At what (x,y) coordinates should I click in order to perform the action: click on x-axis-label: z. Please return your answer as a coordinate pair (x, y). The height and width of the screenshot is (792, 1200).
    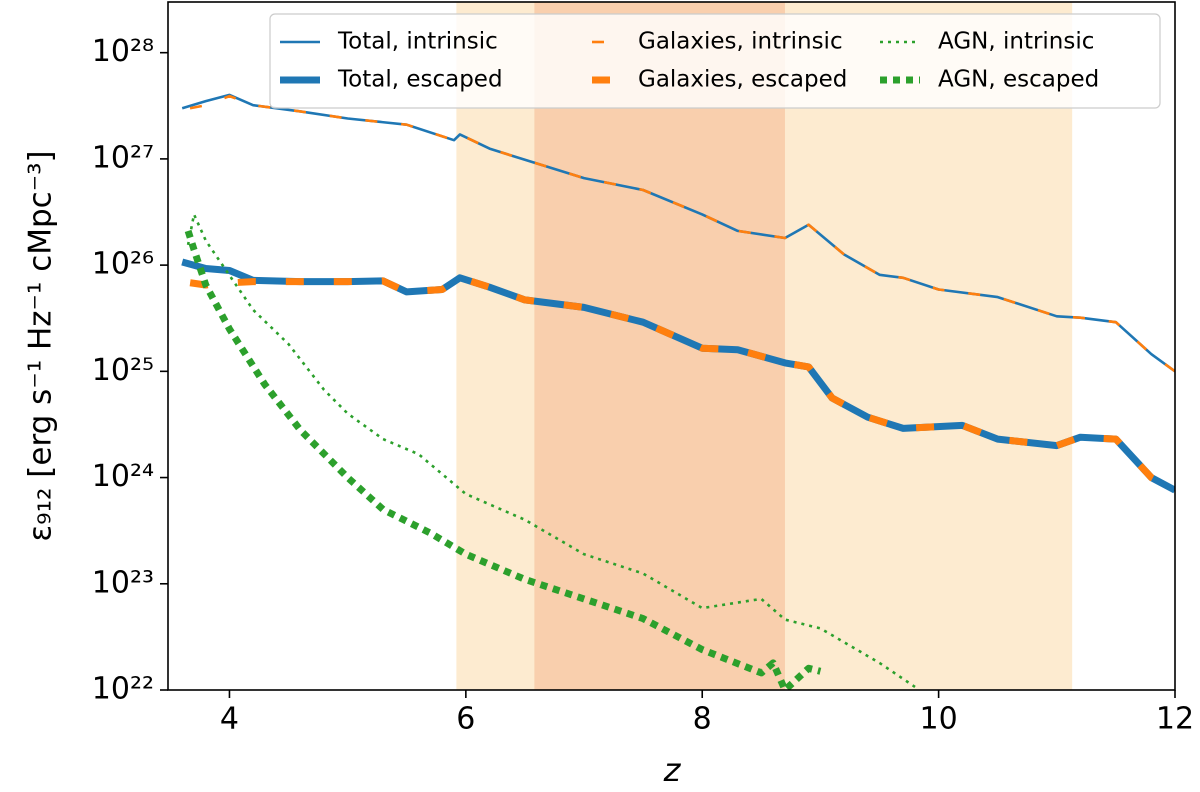
    Looking at the image, I should click on (672, 770).